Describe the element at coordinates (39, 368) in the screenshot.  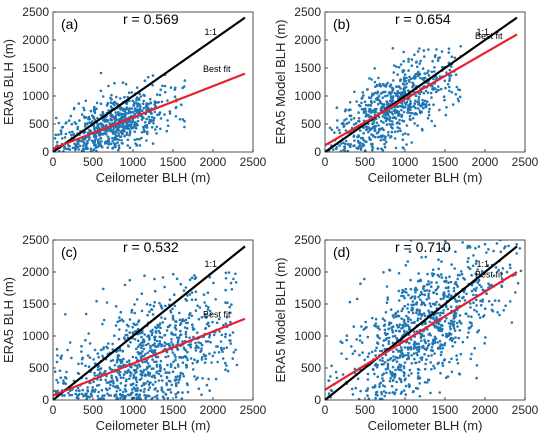
I see `y-tick-label: 500` at that location.